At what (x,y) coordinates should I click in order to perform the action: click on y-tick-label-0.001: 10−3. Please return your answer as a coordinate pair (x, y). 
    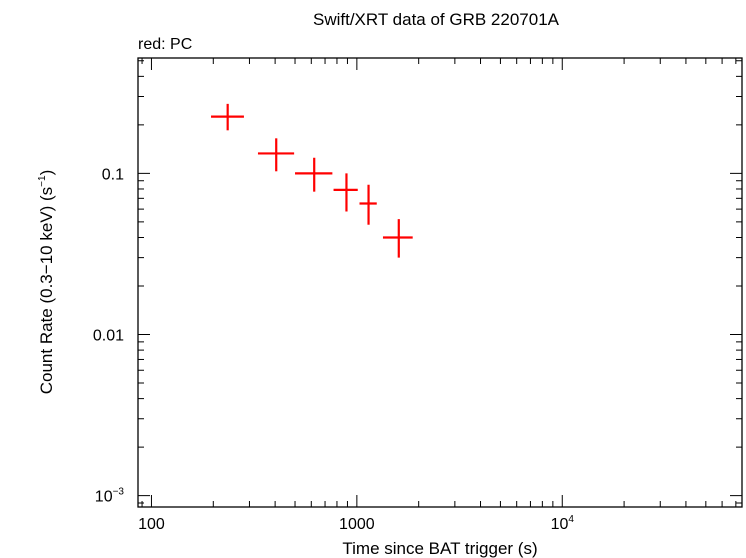
    Looking at the image, I should click on (110, 496).